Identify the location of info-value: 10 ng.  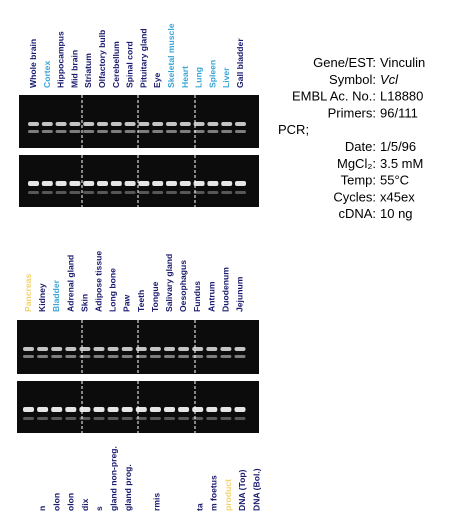
(396, 213).